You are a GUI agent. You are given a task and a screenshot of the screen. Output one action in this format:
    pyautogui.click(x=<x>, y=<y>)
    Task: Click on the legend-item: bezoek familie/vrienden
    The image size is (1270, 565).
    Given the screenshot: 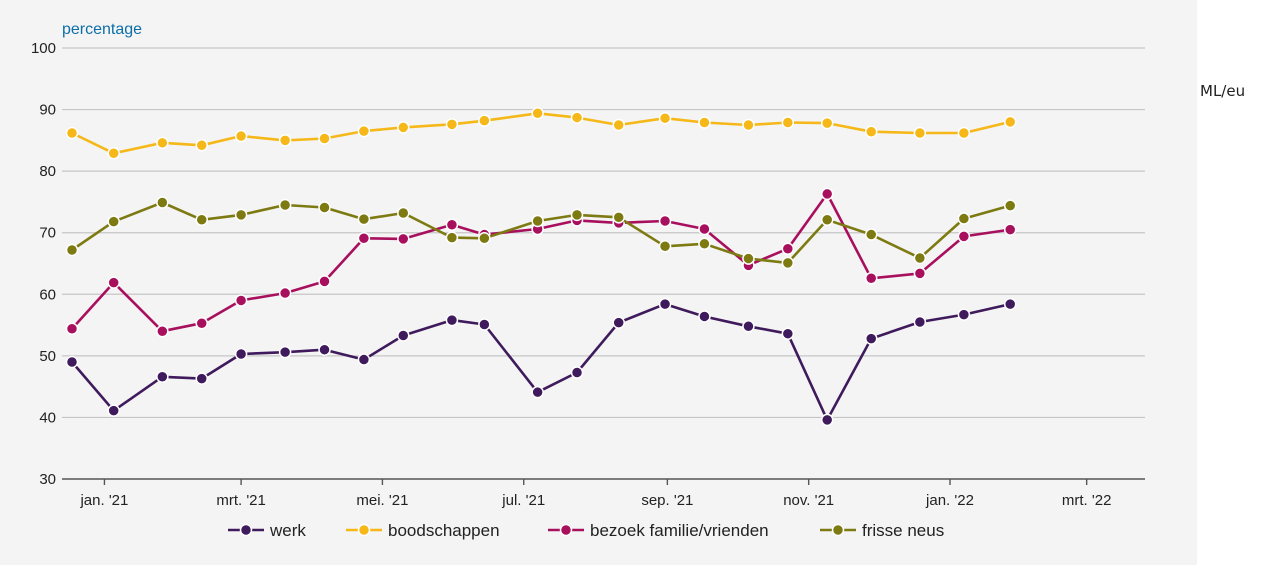 What is the action you would take?
    pyautogui.click(x=658, y=530)
    